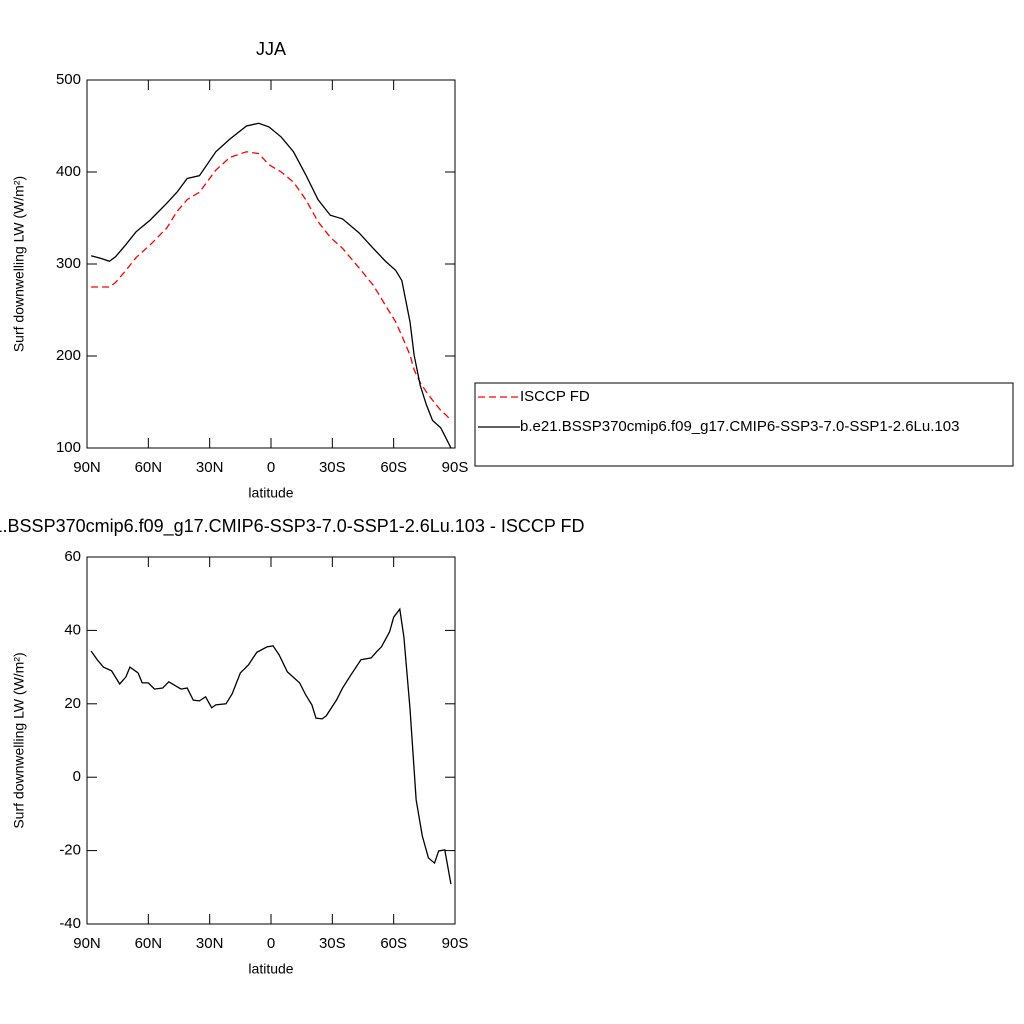  What do you see at coordinates (271, 49) in the screenshot?
I see `chart-title: JJA` at bounding box center [271, 49].